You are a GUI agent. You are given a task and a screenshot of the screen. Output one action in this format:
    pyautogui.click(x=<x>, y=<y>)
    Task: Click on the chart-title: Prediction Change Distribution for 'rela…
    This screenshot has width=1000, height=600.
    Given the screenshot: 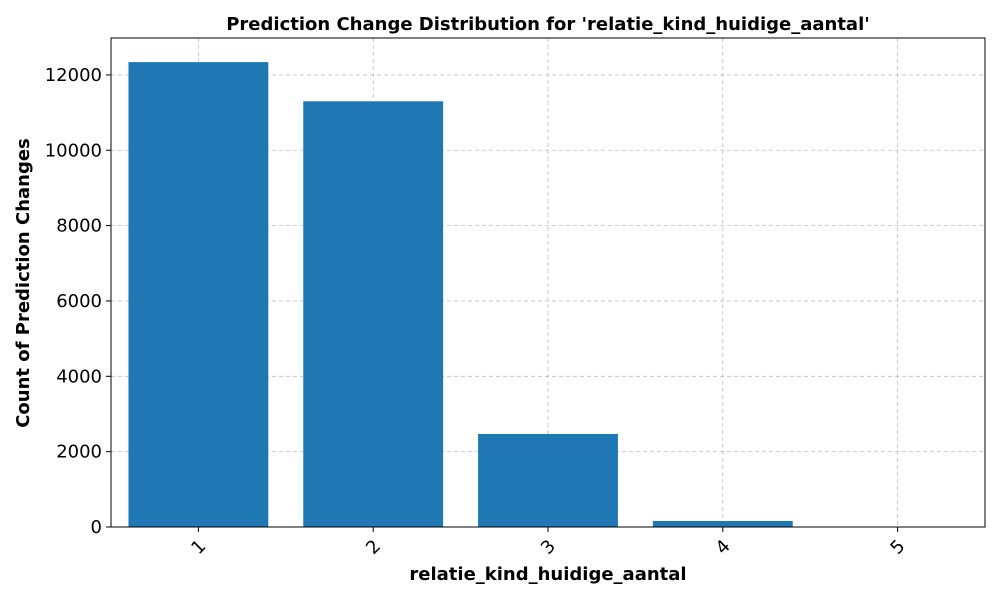 What is the action you would take?
    pyautogui.click(x=548, y=24)
    